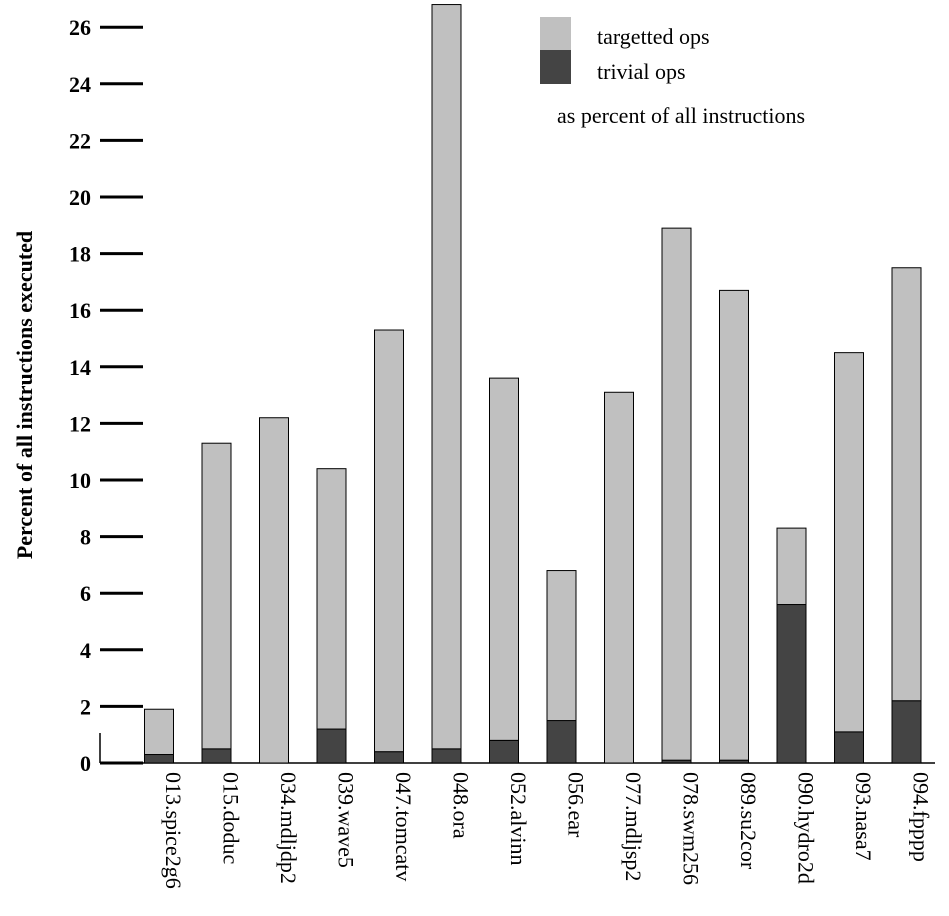  Describe the element at coordinates (80, 367) in the screenshot. I see `y-tick-label: 14` at that location.